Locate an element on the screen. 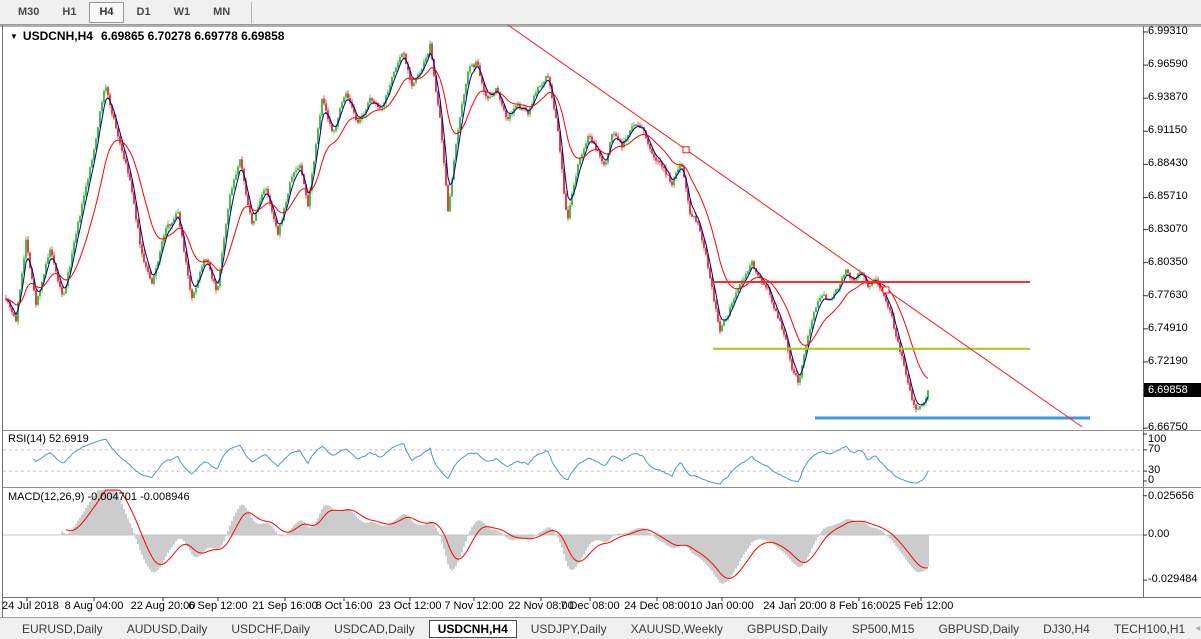 The height and width of the screenshot is (639, 1201). time-axis-label: 7 Nov 12:00 is located at coordinates (474, 606).